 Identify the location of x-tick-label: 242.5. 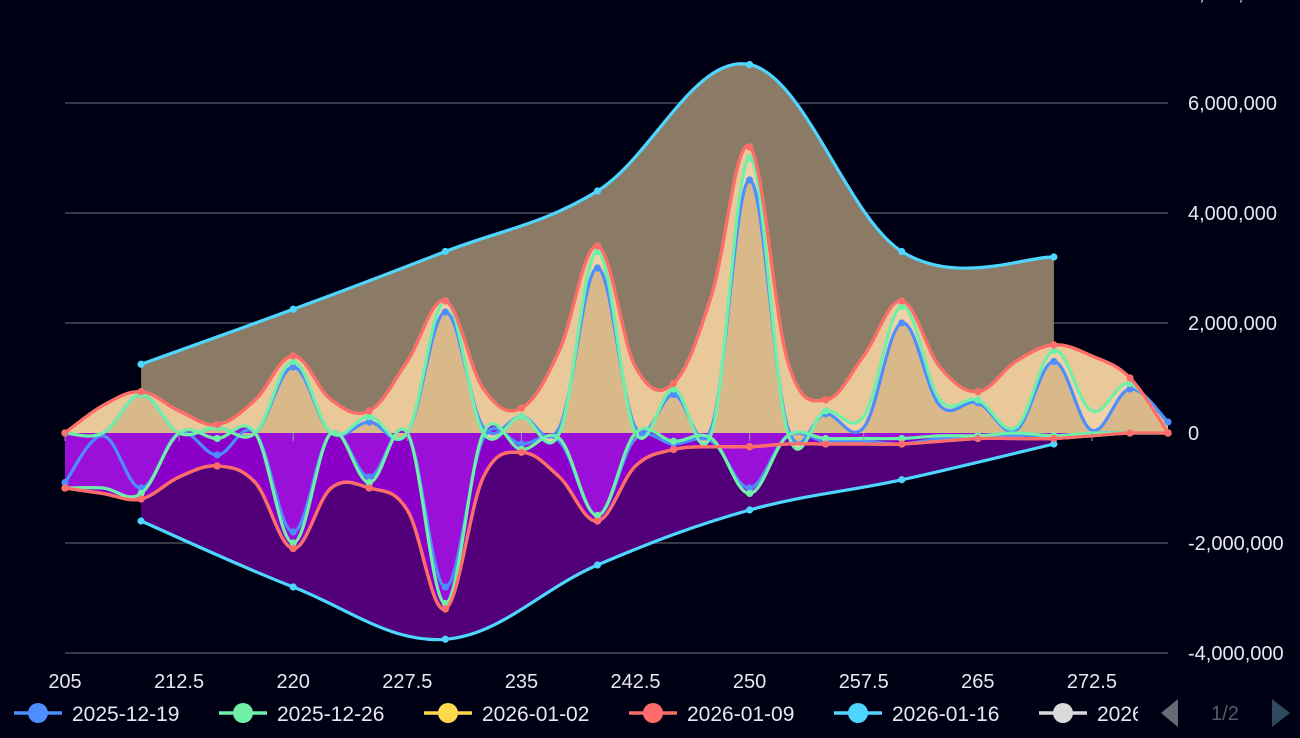
(635, 682).